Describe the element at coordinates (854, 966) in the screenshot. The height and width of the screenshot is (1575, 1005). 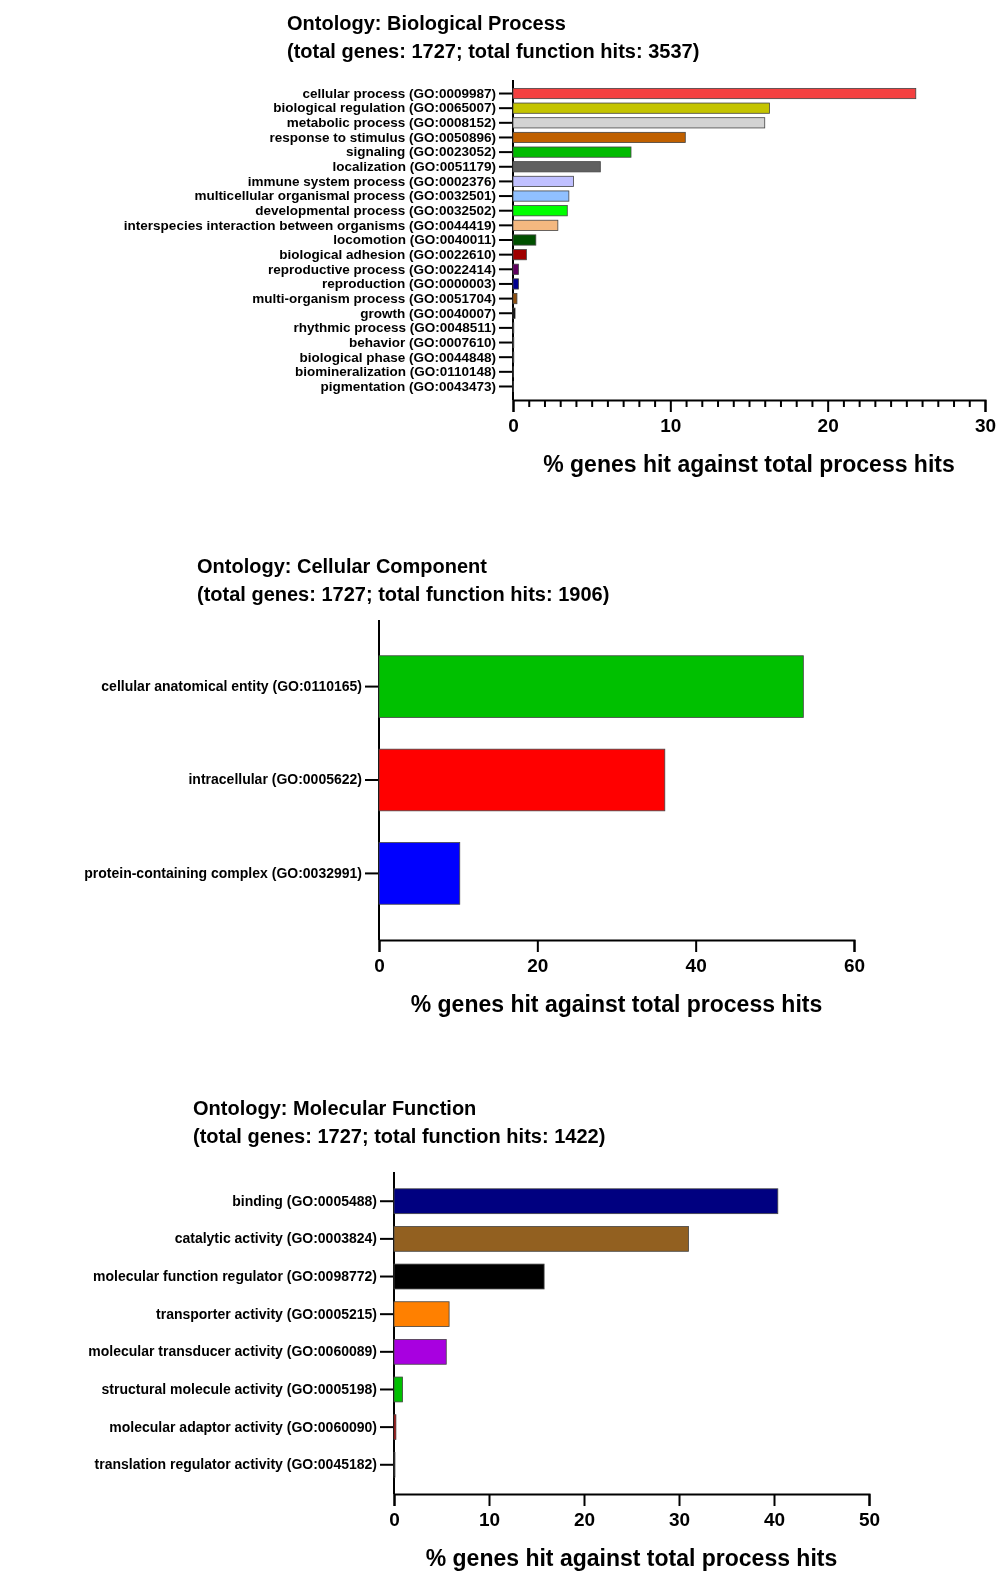
I see `x-tick-label: 60` at that location.